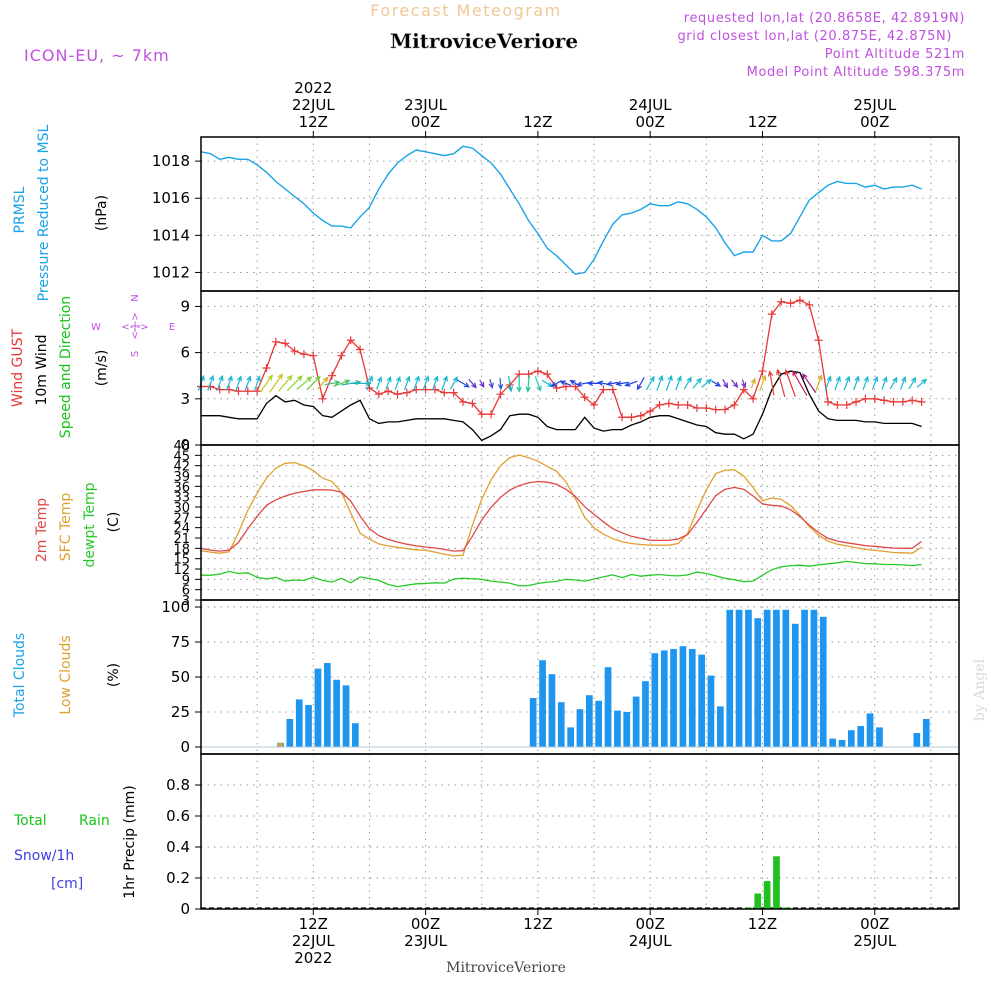  What do you see at coordinates (181, 477) in the screenshot?
I see `y-tick-label: 39` at bounding box center [181, 477].